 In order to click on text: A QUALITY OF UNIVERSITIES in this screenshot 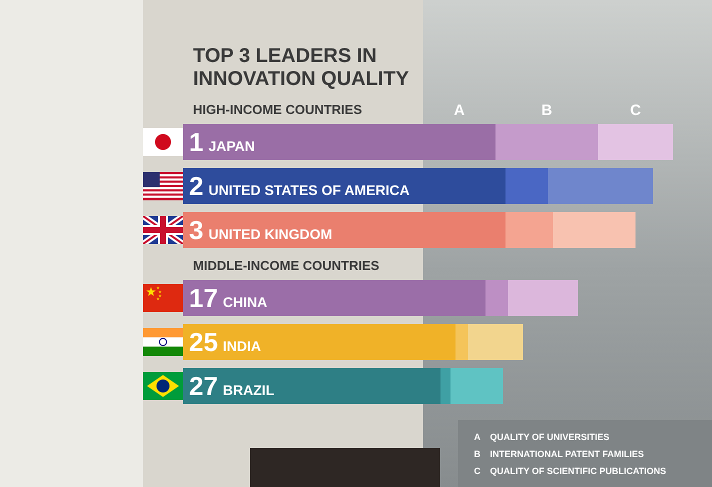, I will do `click(542, 437)`.